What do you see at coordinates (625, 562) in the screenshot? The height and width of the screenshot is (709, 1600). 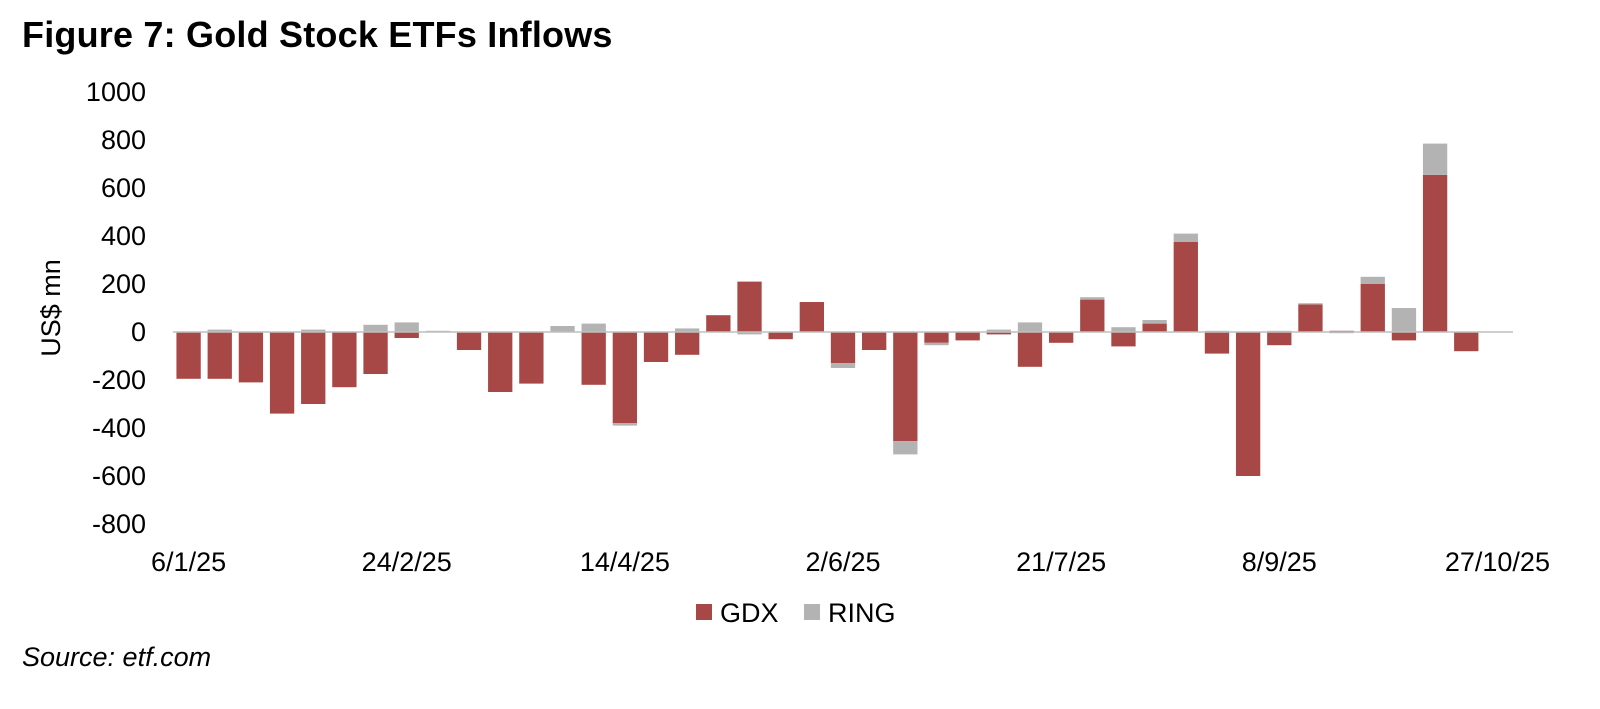 I see `x-tick-label: 14/4/25` at bounding box center [625, 562].